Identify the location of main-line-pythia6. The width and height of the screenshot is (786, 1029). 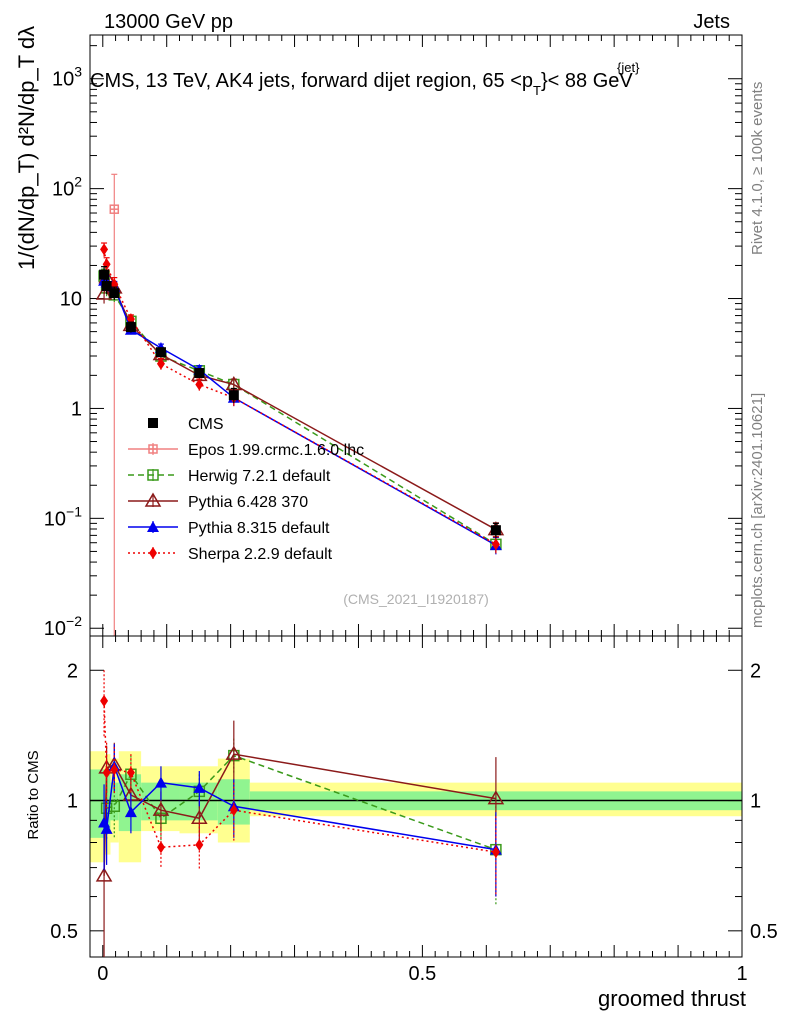
(300, 403).